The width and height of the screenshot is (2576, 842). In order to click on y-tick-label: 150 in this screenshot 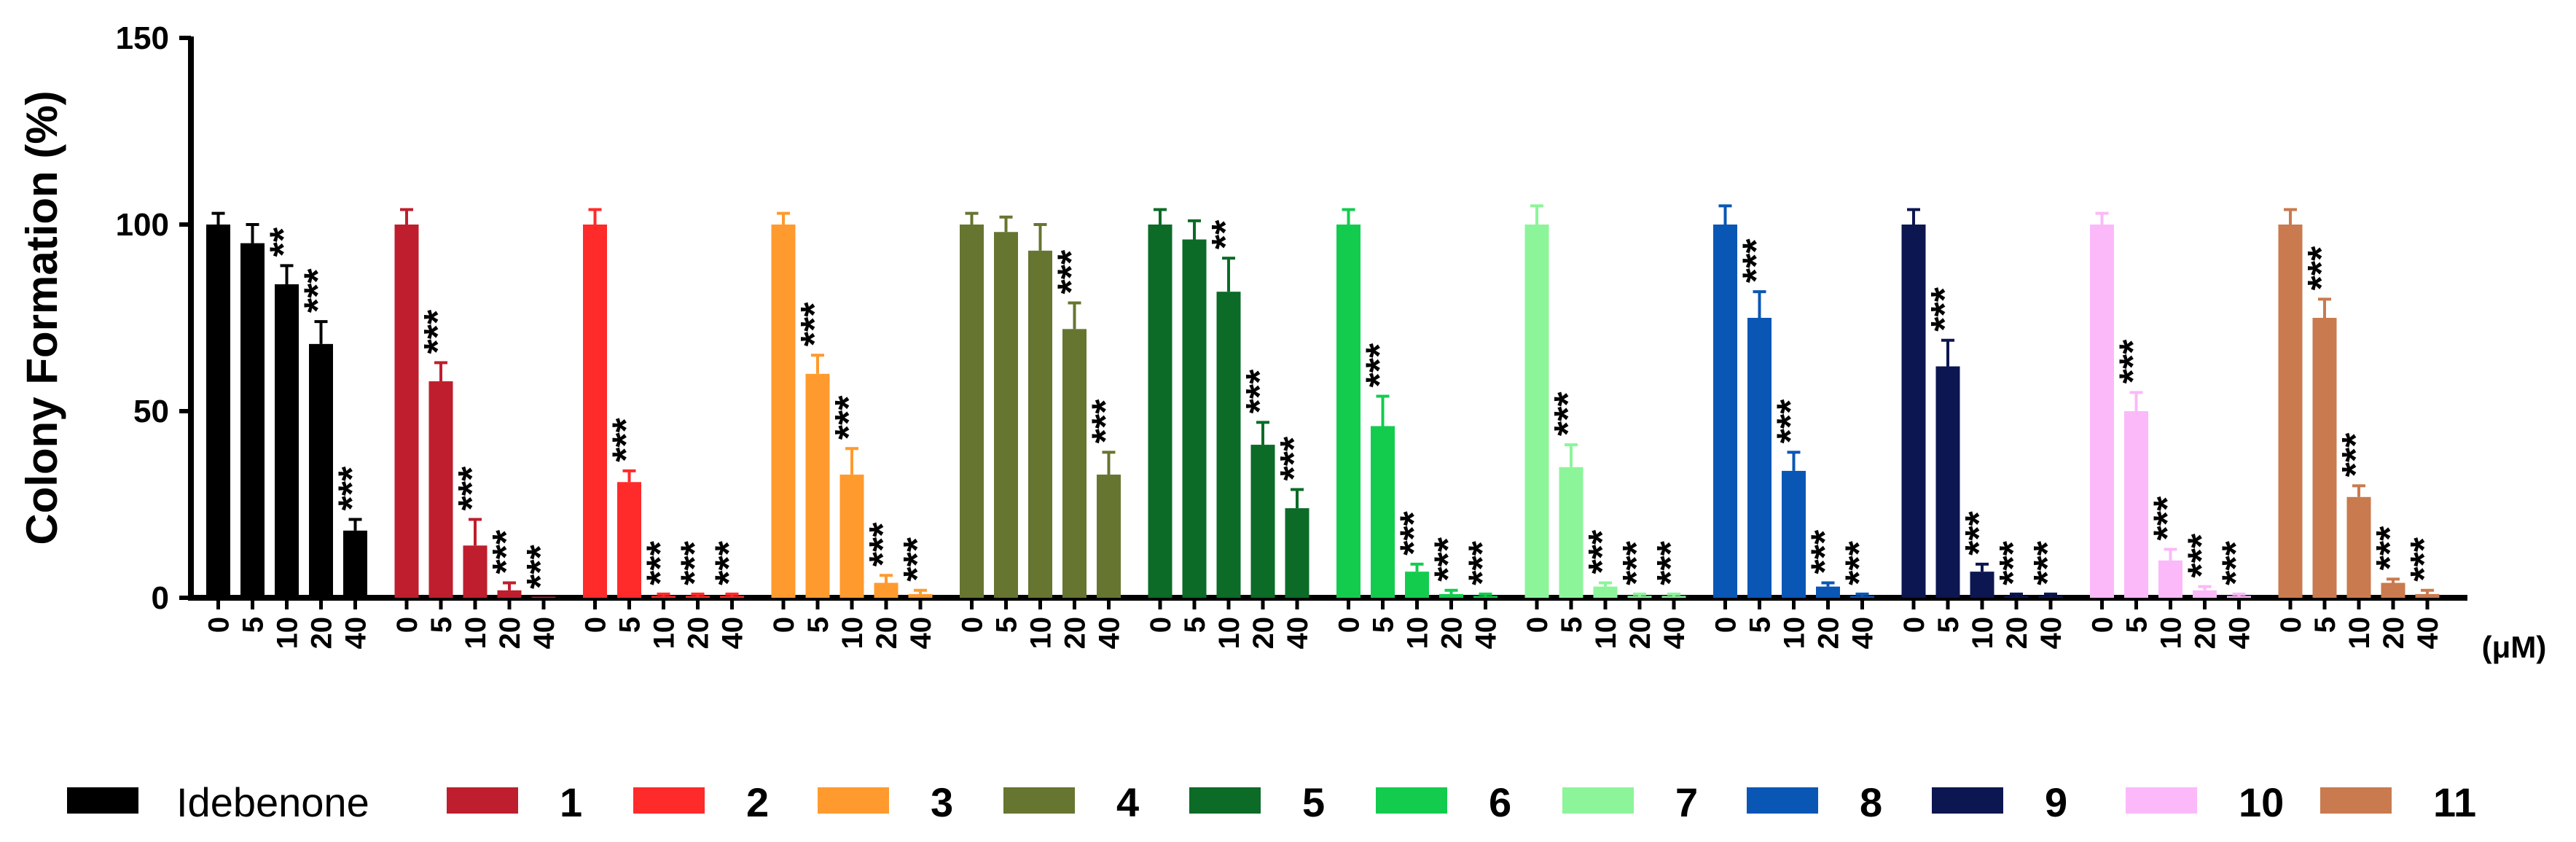, I will do `click(142, 38)`.